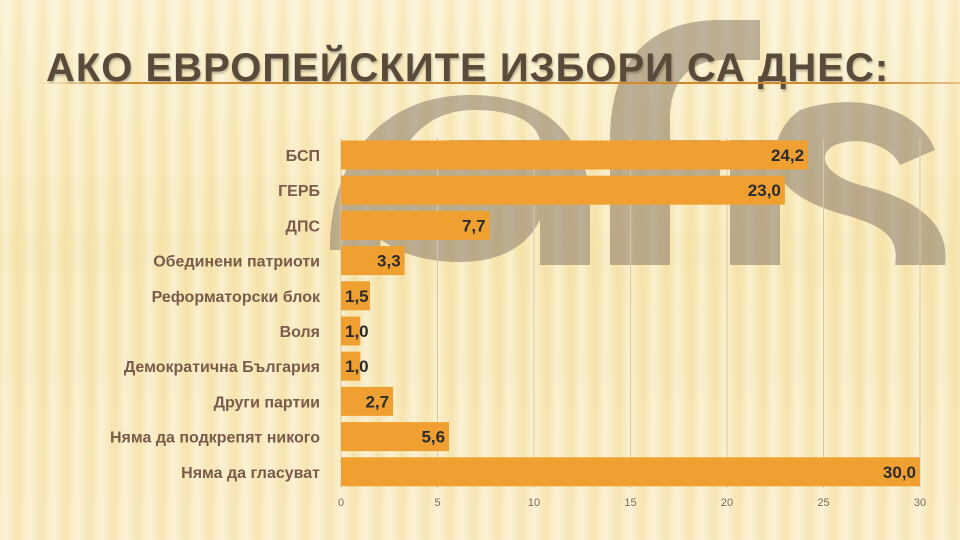 Image resolution: width=960 pixels, height=540 pixels. I want to click on data-label: 1,5, so click(357, 296).